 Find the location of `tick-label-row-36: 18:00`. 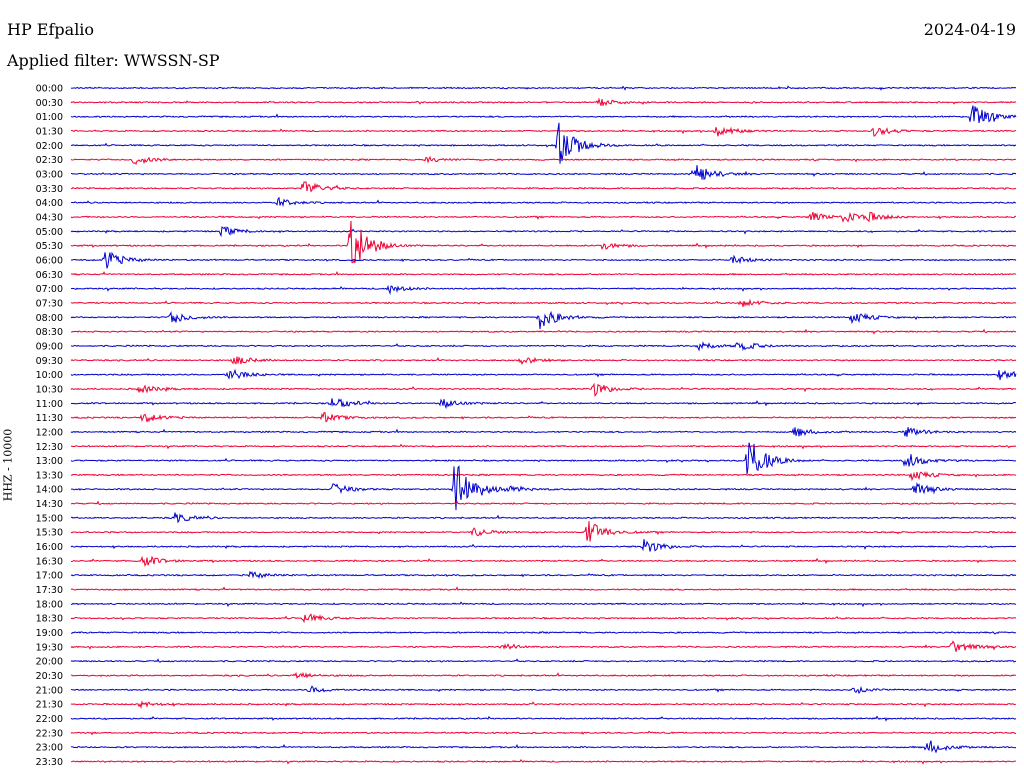

tick-label-row-36: 18:00 is located at coordinates (49, 604).